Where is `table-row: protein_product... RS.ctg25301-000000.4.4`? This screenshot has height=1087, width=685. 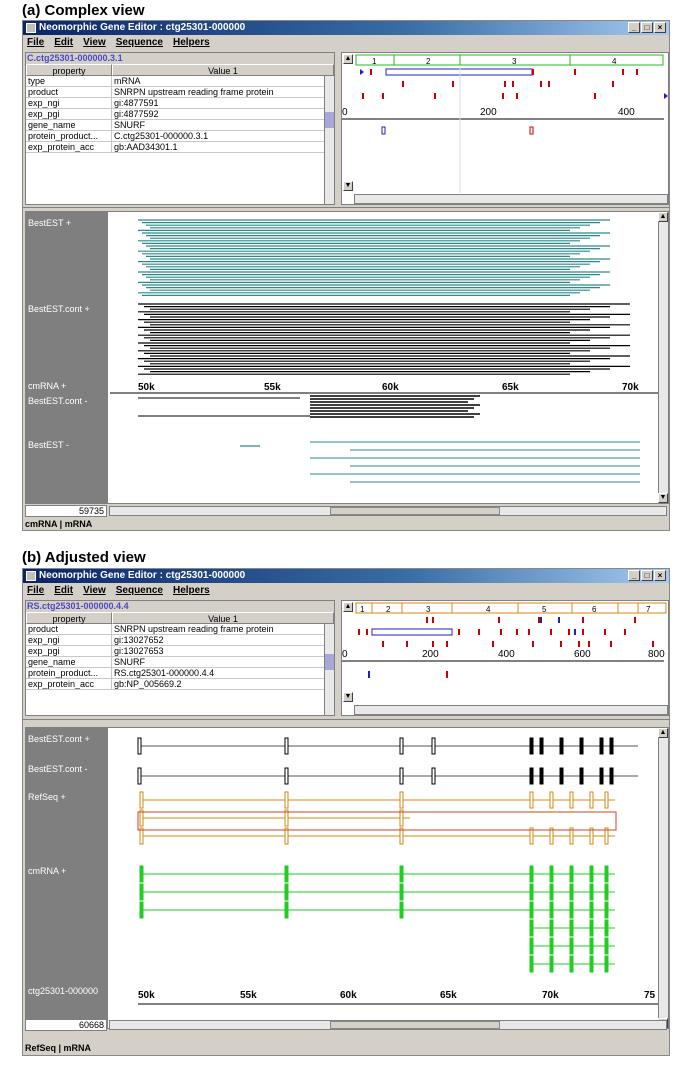
table-row: protein_product... RS.ctg25301-000000.4.4 is located at coordinates (180, 673).